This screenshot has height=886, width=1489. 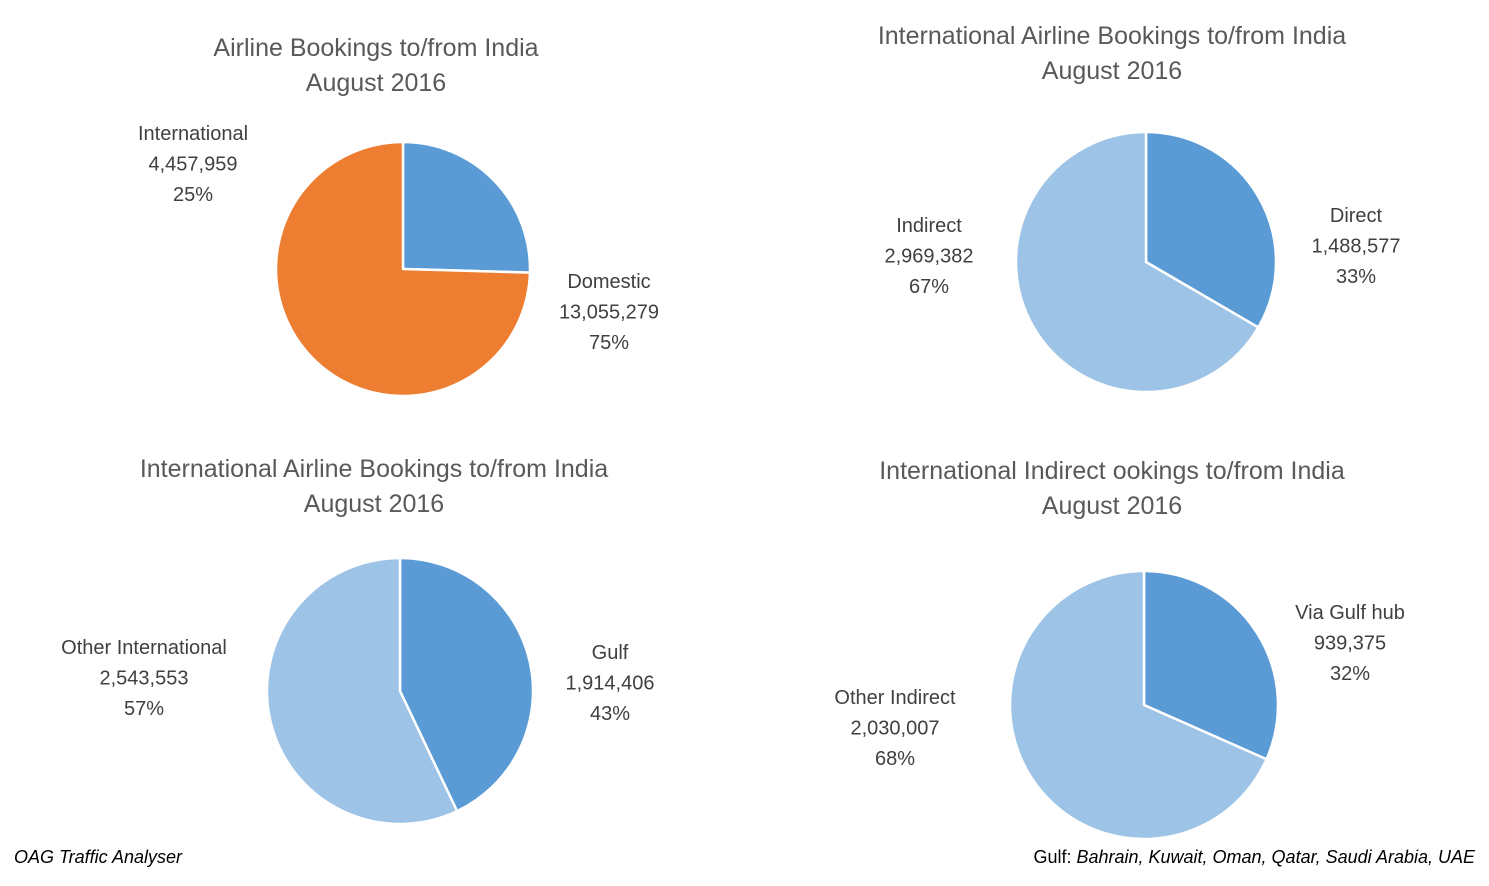 I want to click on label-international-percent: 25%, so click(x=193, y=195).